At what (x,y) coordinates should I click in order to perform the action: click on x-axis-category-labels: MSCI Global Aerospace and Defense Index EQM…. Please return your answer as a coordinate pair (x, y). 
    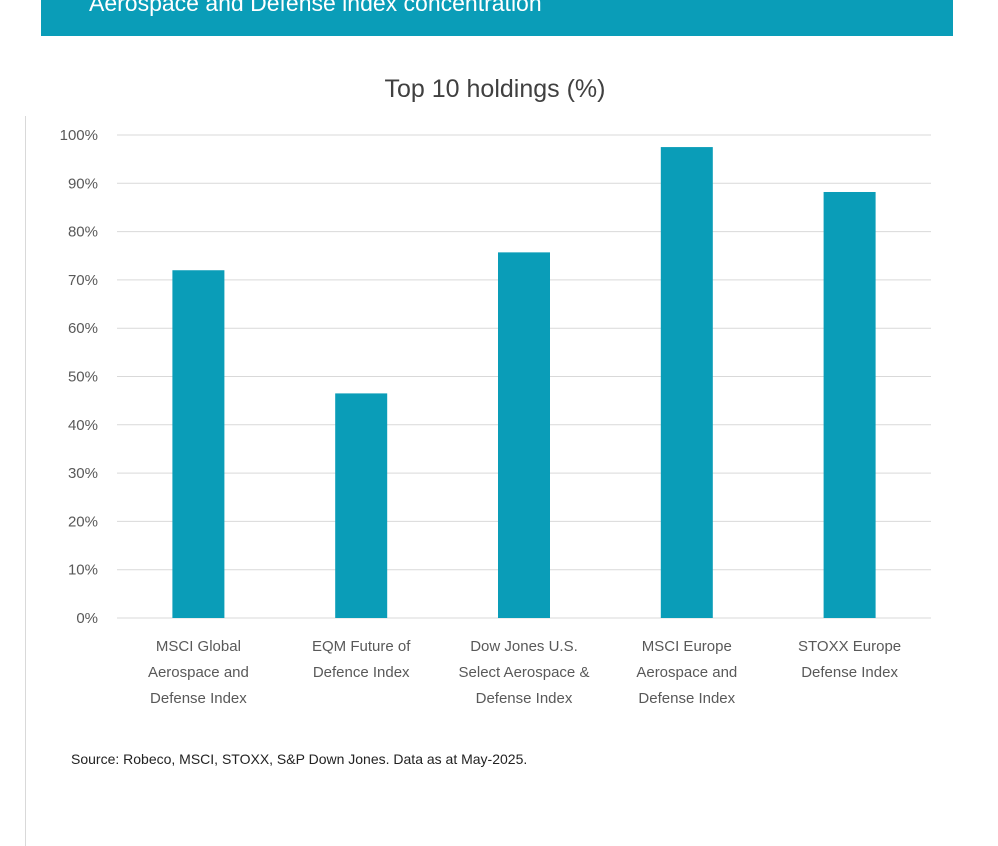
    Looking at the image, I should click on (524, 672).